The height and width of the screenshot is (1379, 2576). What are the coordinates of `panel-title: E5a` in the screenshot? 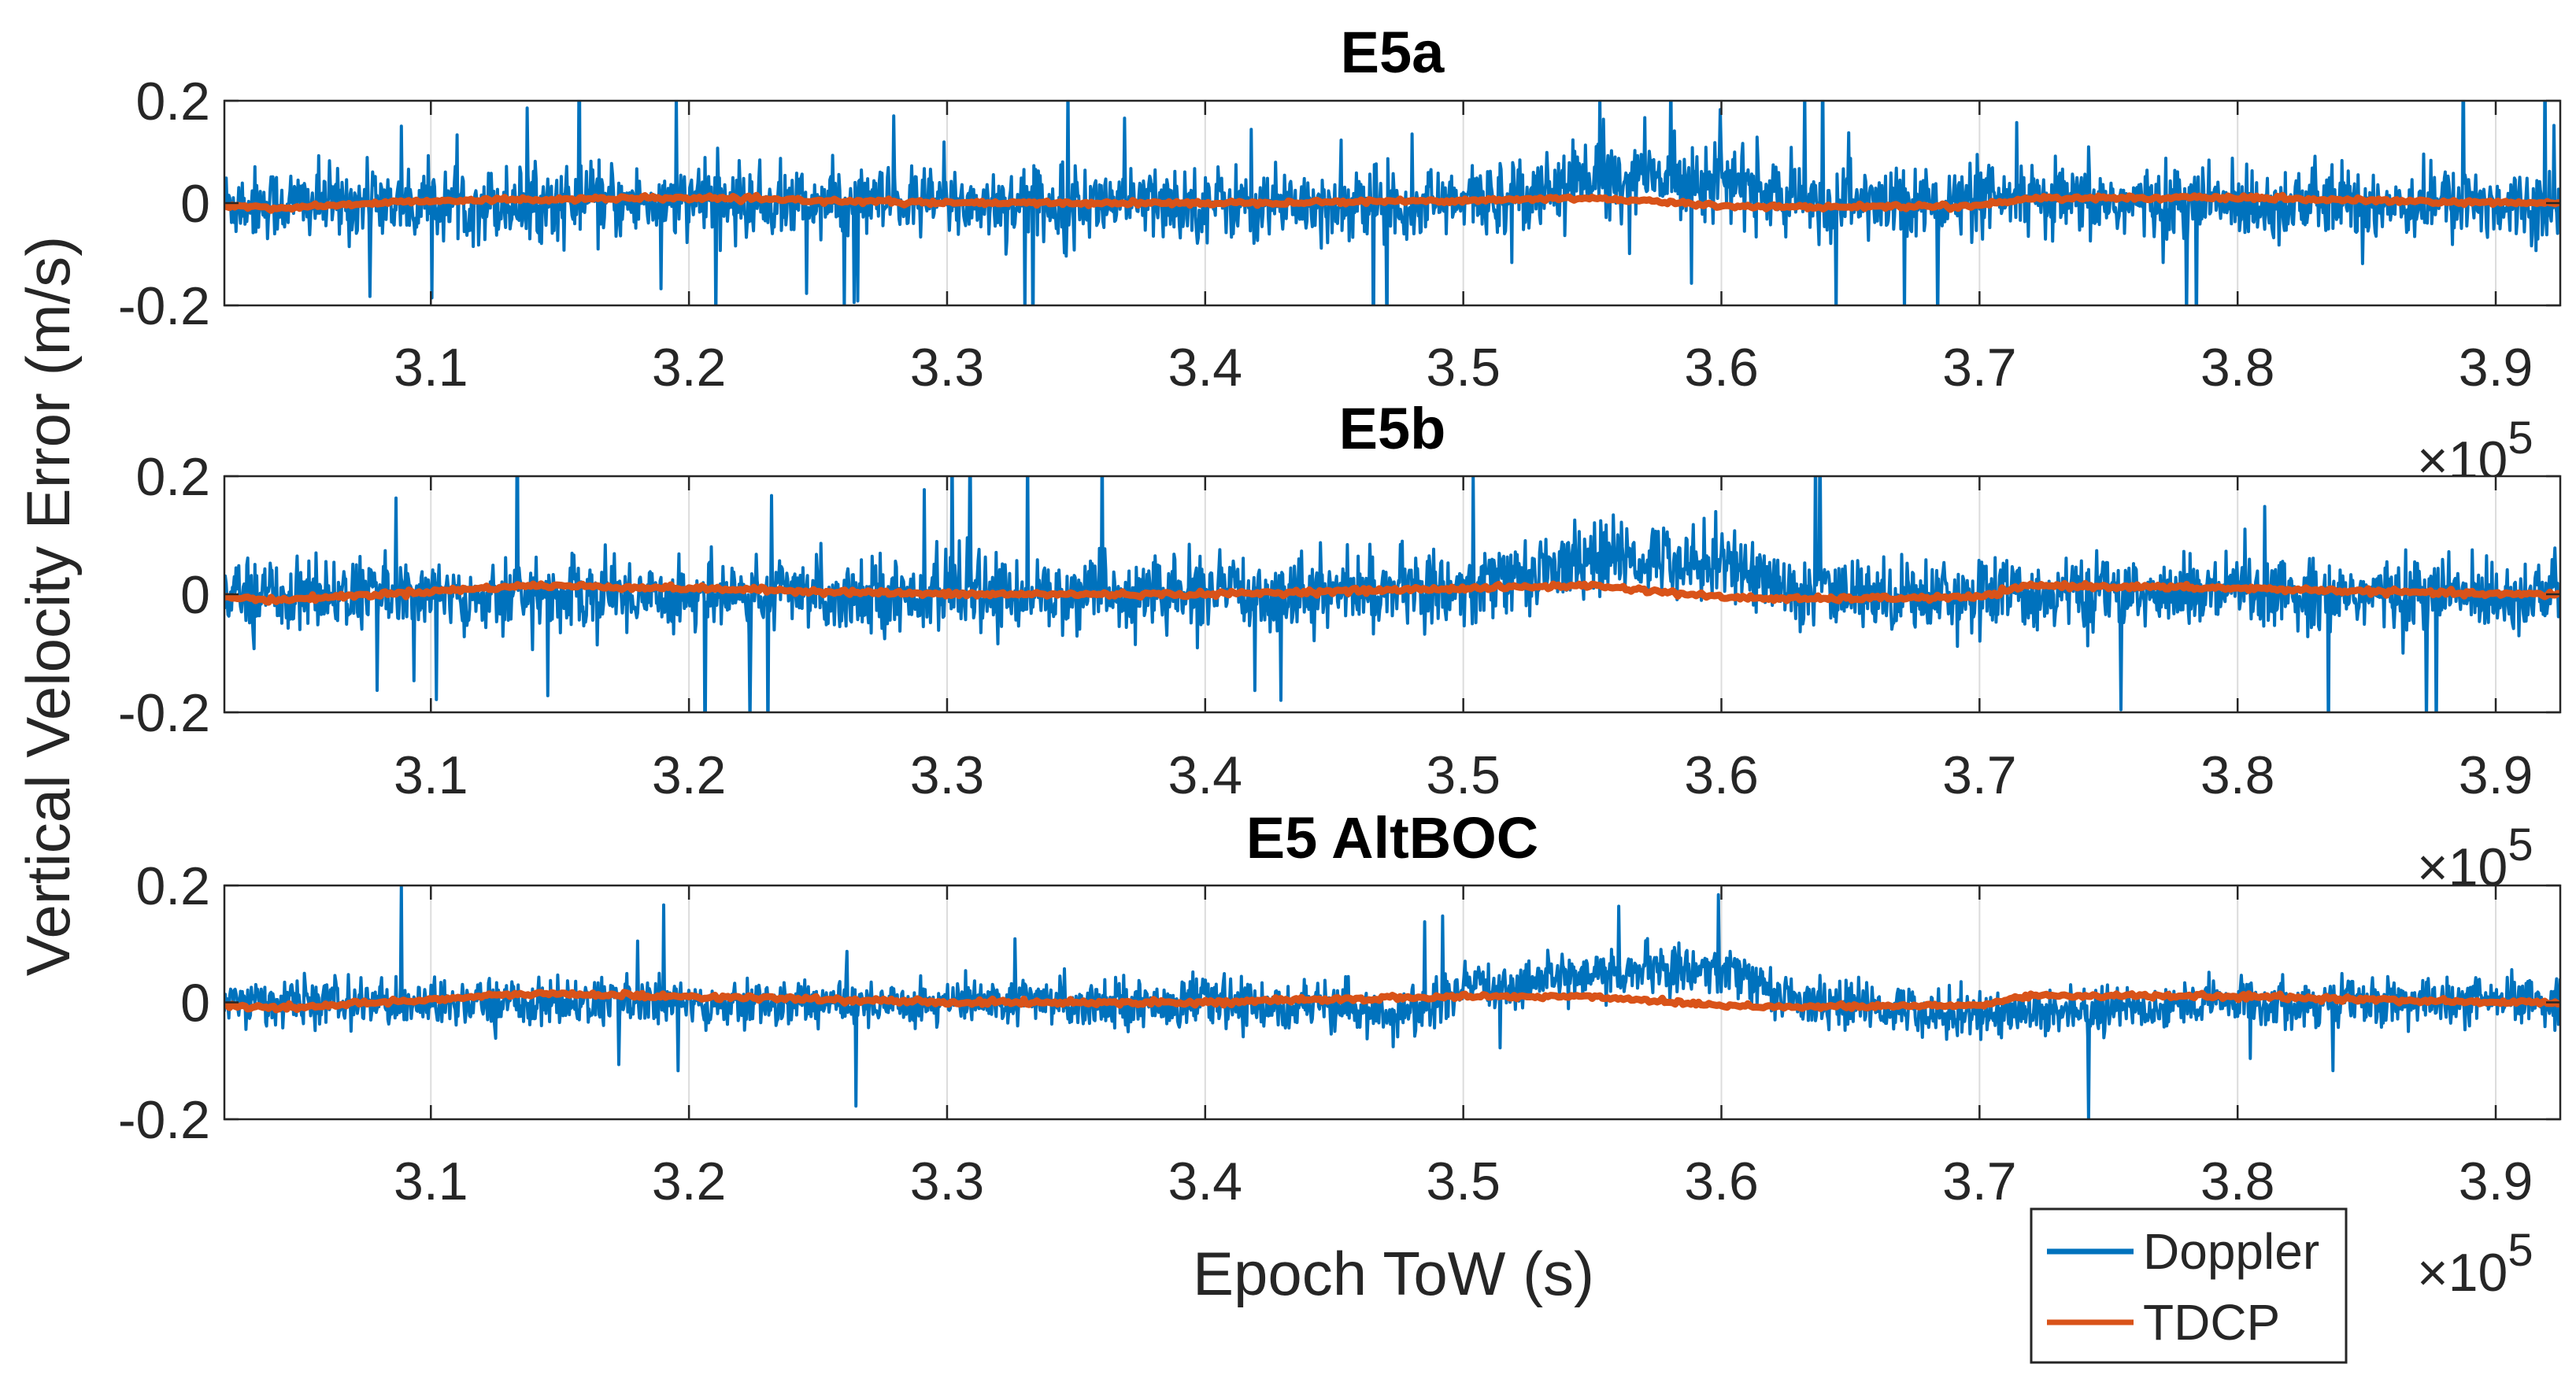 It's located at (1393, 52).